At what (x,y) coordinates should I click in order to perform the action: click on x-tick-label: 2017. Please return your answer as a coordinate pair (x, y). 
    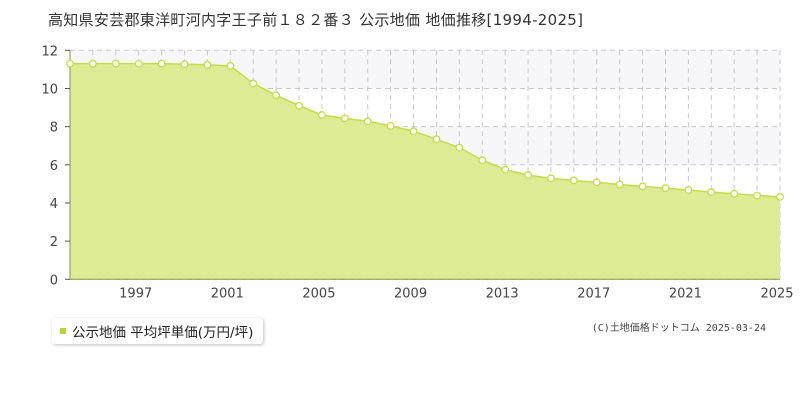
    Looking at the image, I should click on (593, 293).